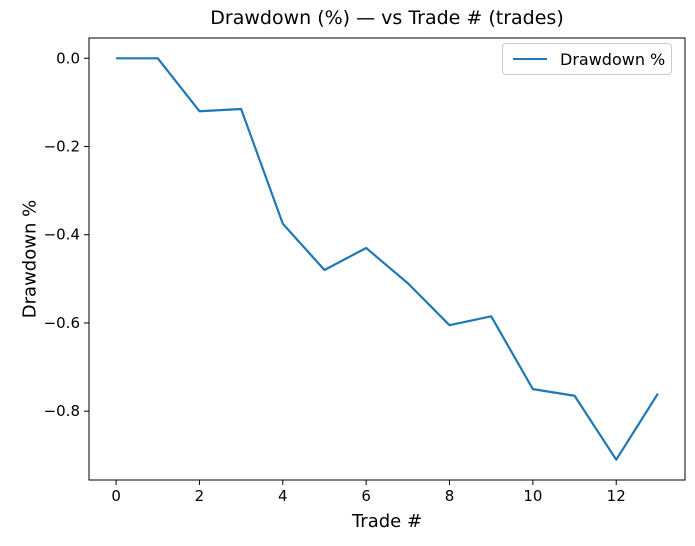  I want to click on x-tick-label: 10, so click(532, 496).